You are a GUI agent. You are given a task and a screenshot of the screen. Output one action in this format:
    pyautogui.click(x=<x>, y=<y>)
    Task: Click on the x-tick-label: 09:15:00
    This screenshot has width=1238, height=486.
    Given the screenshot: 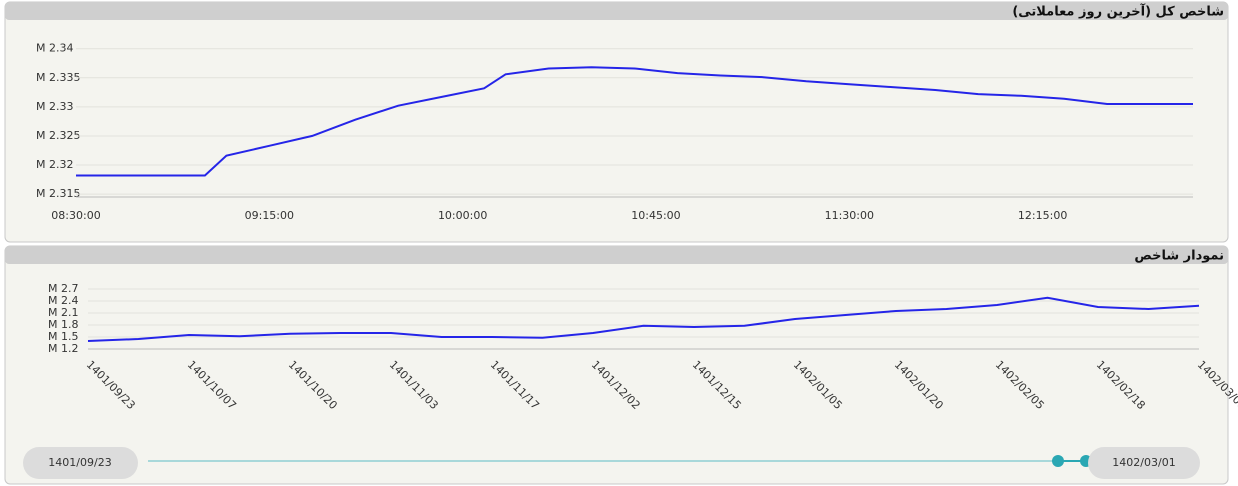 What is the action you would take?
    pyautogui.click(x=269, y=215)
    